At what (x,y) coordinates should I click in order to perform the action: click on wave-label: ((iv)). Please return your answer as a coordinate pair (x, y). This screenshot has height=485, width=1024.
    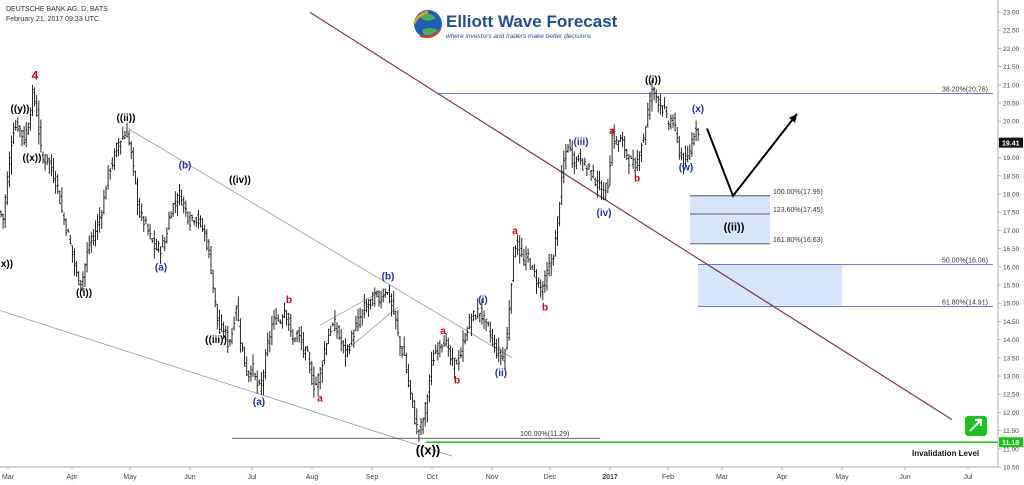
    Looking at the image, I should click on (240, 180).